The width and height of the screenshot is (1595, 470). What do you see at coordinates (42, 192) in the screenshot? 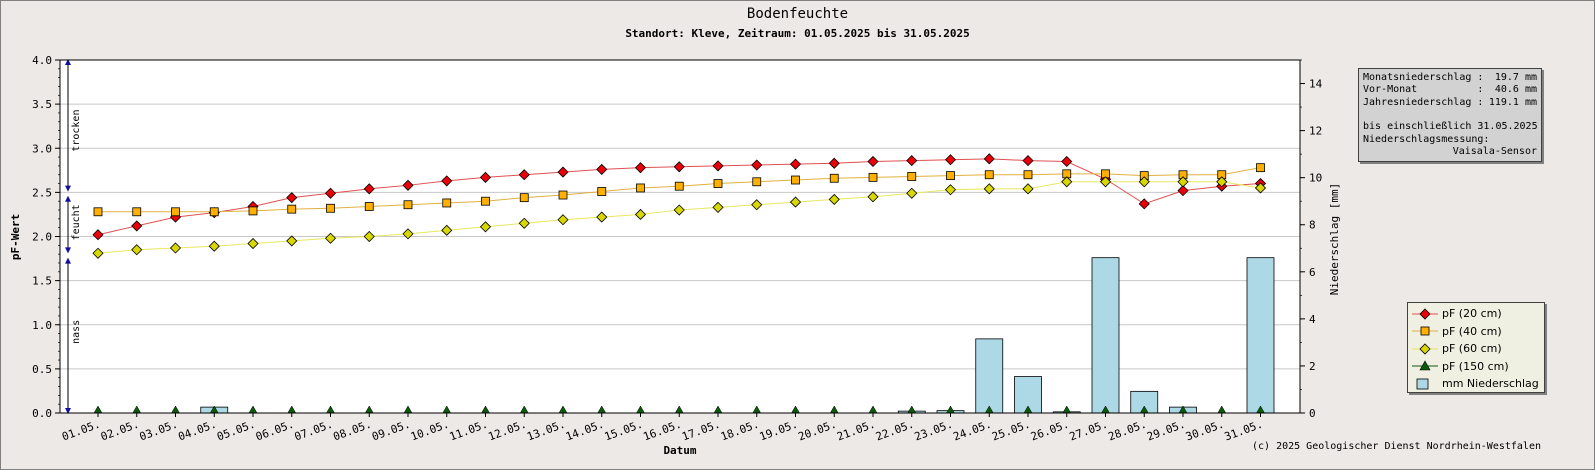
I see `y-tick-label: 2.5` at bounding box center [42, 192].